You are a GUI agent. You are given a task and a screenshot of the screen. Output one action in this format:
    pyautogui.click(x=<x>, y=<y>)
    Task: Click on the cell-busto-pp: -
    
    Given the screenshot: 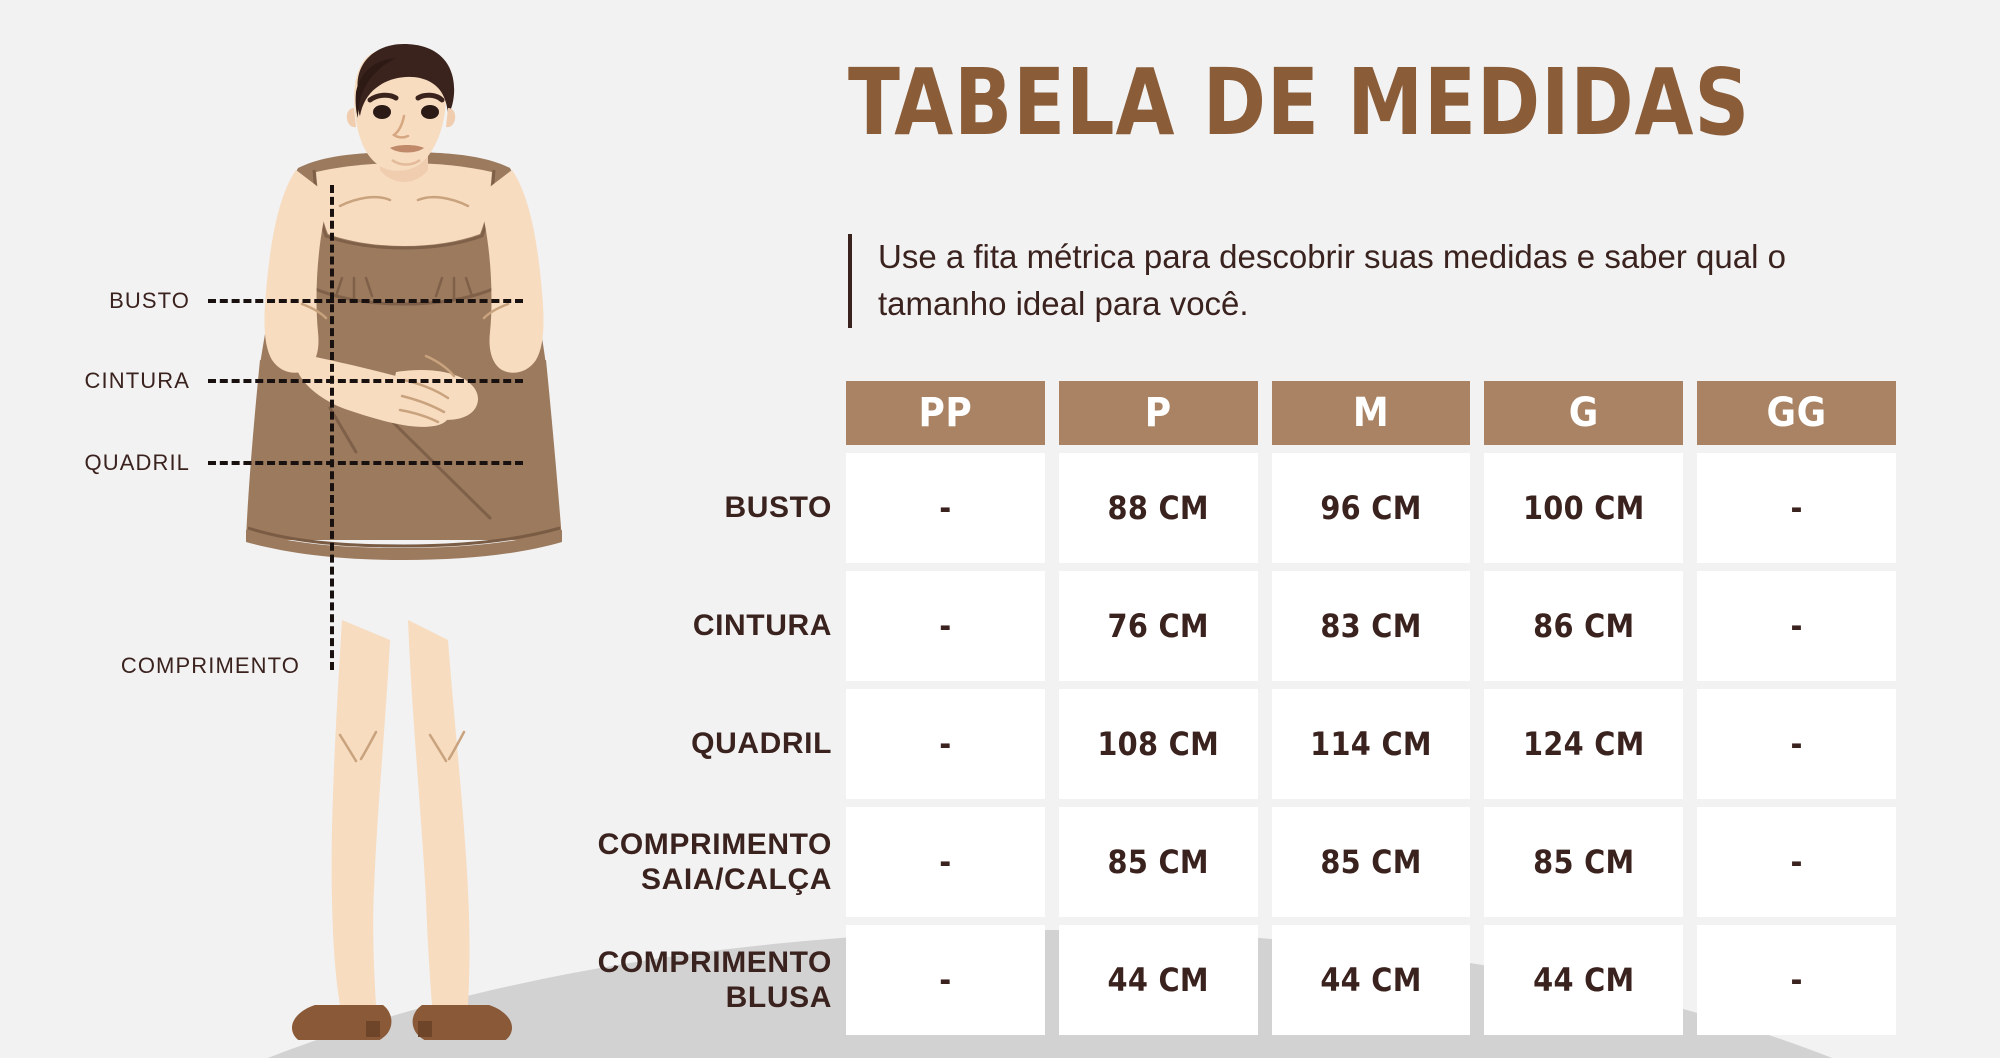 What is the action you would take?
    pyautogui.click(x=945, y=508)
    